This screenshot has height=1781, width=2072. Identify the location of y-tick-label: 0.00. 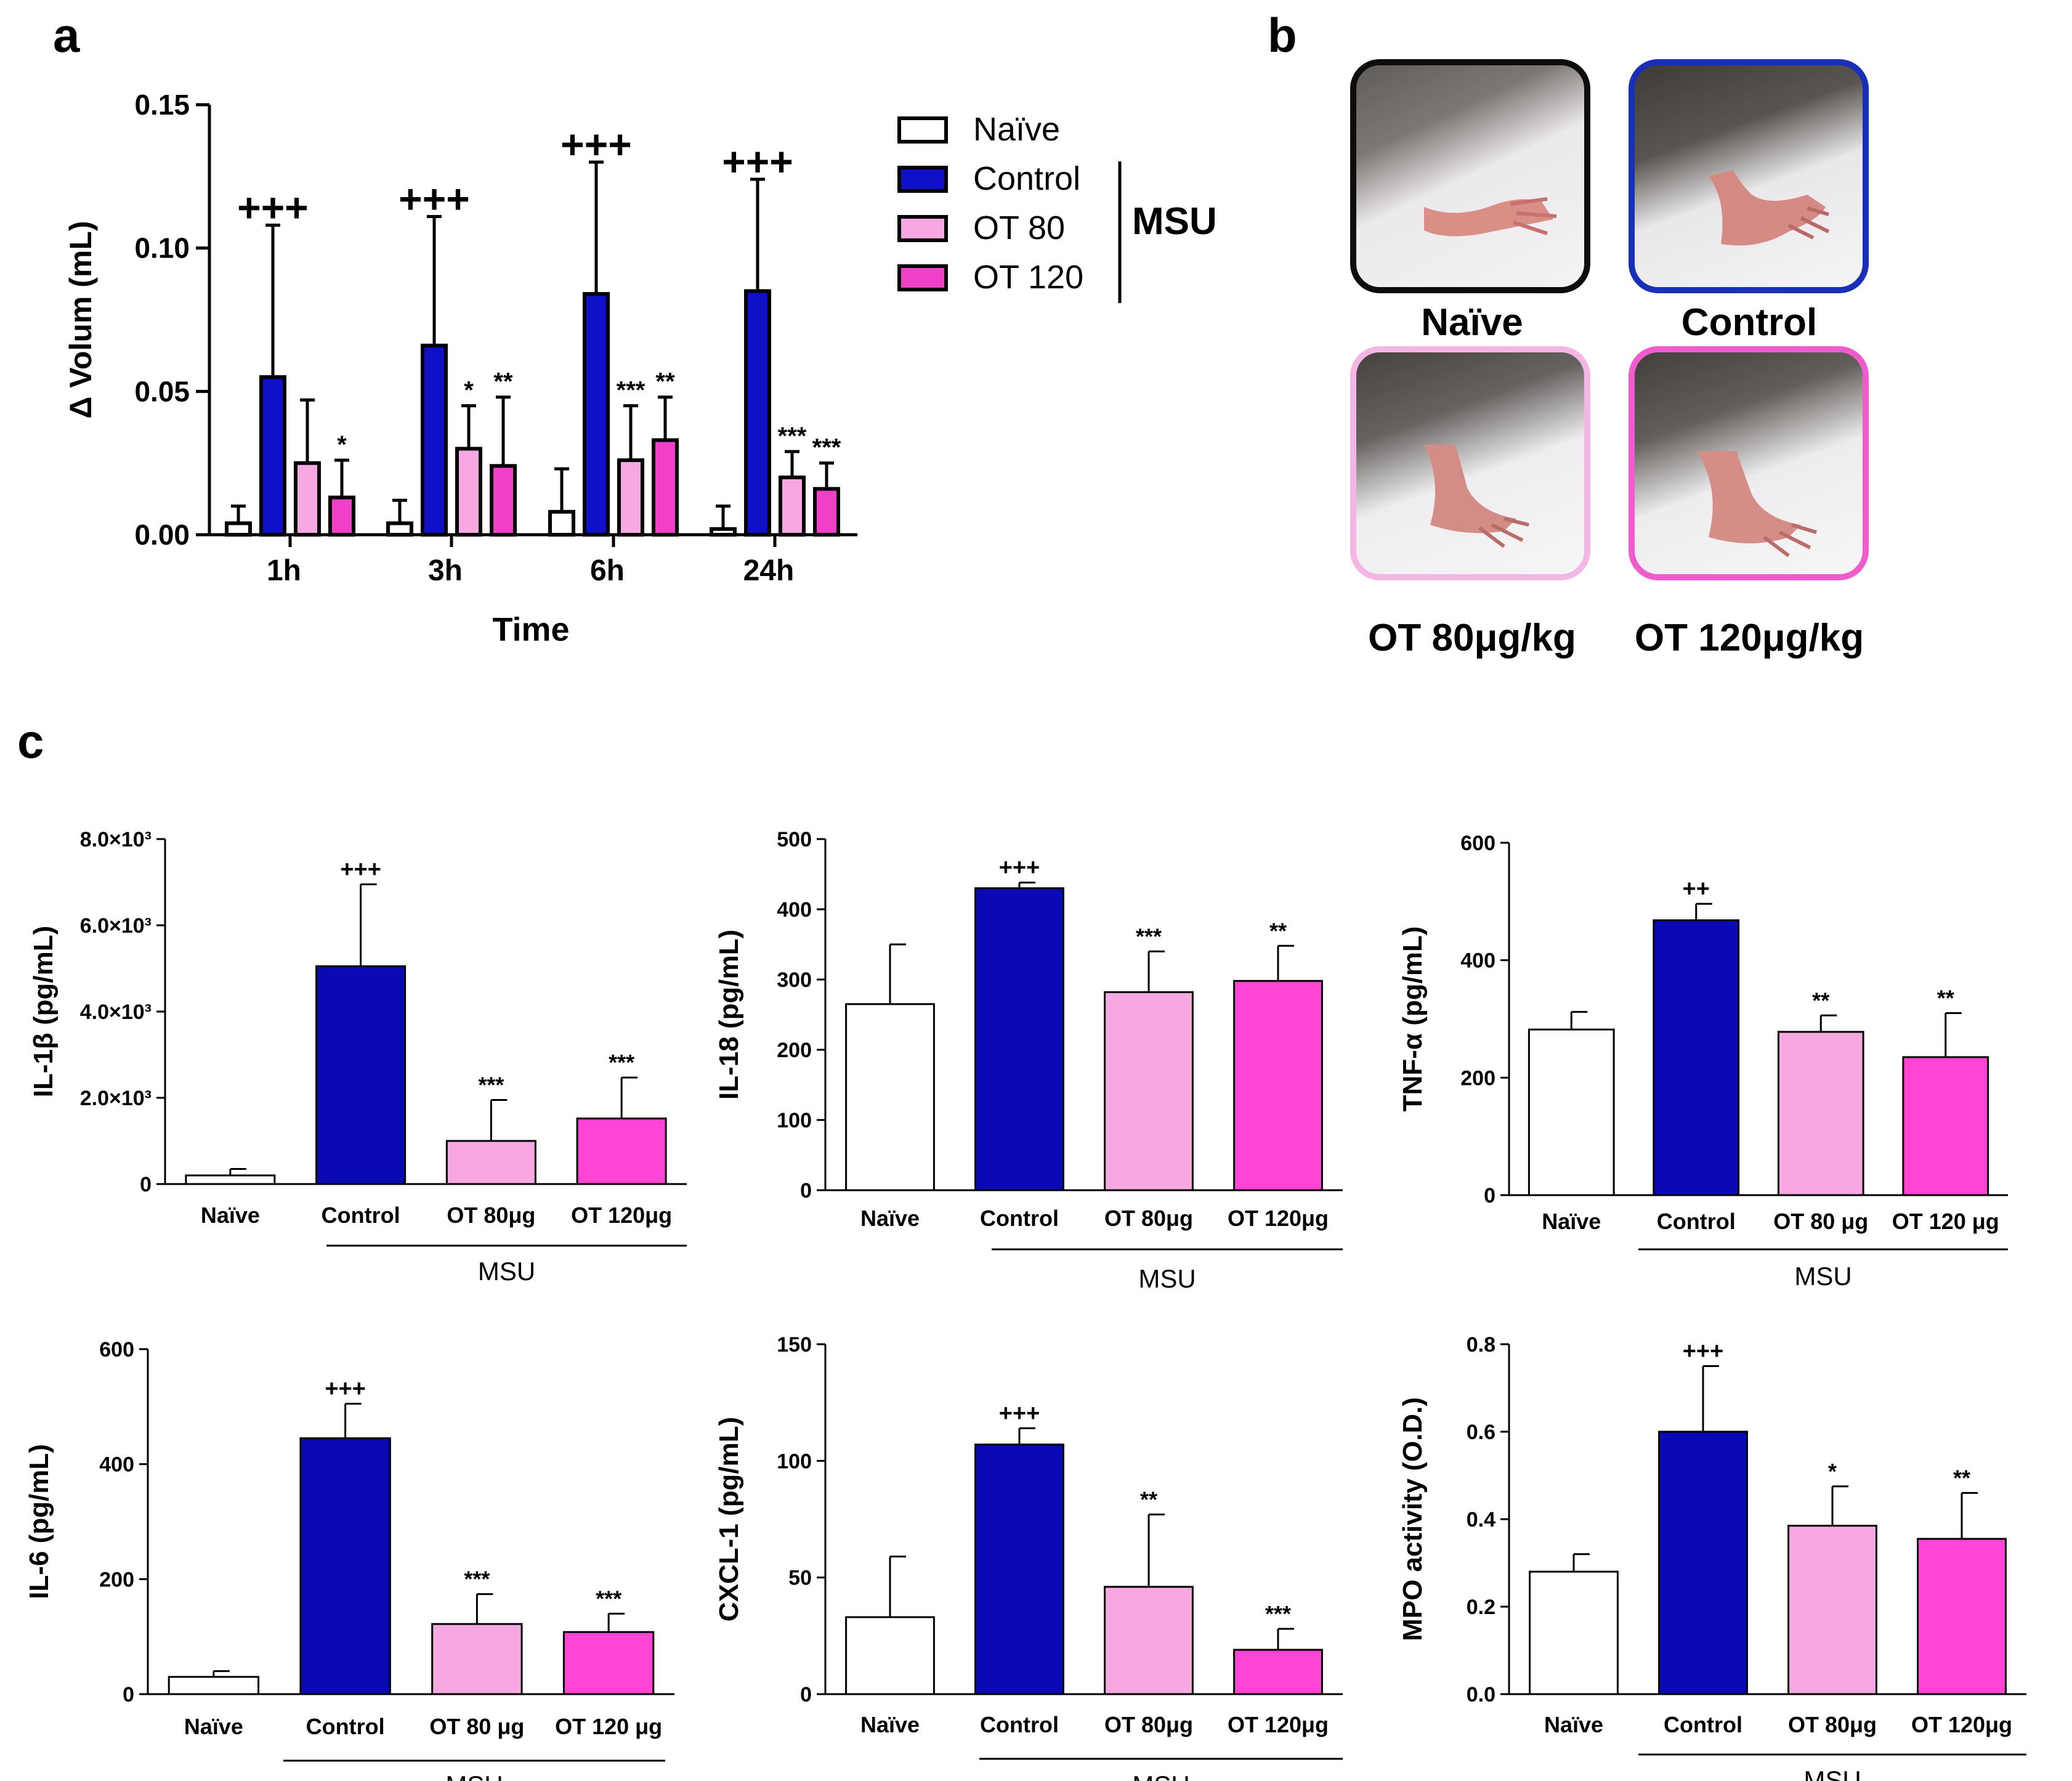
(162, 535).